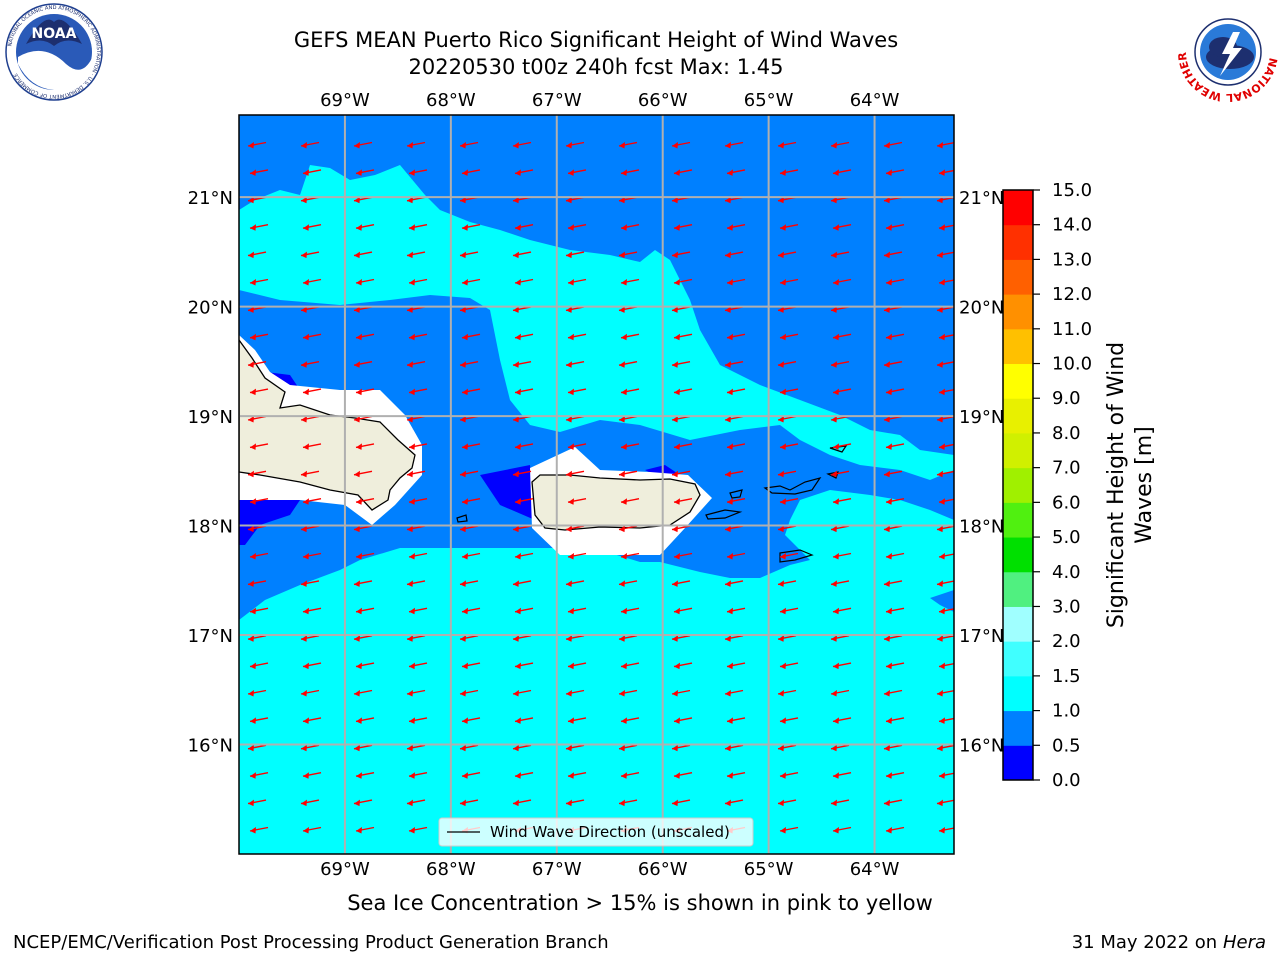 Image resolution: width=1280 pixels, height=960 pixels. Describe the element at coordinates (557, 869) in the screenshot. I see `lon-tick-label-bottom: 67°W` at that location.